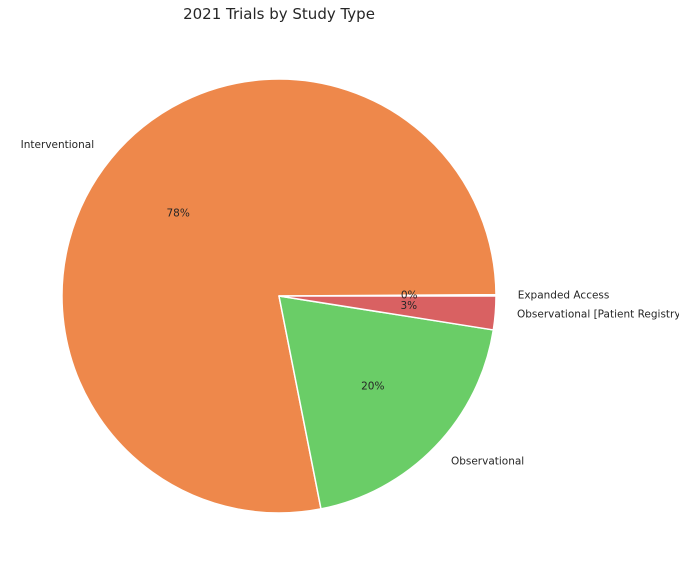 The image size is (679, 576). What do you see at coordinates (177, 214) in the screenshot?
I see `slice-percent-interventional: 78%` at bounding box center [177, 214].